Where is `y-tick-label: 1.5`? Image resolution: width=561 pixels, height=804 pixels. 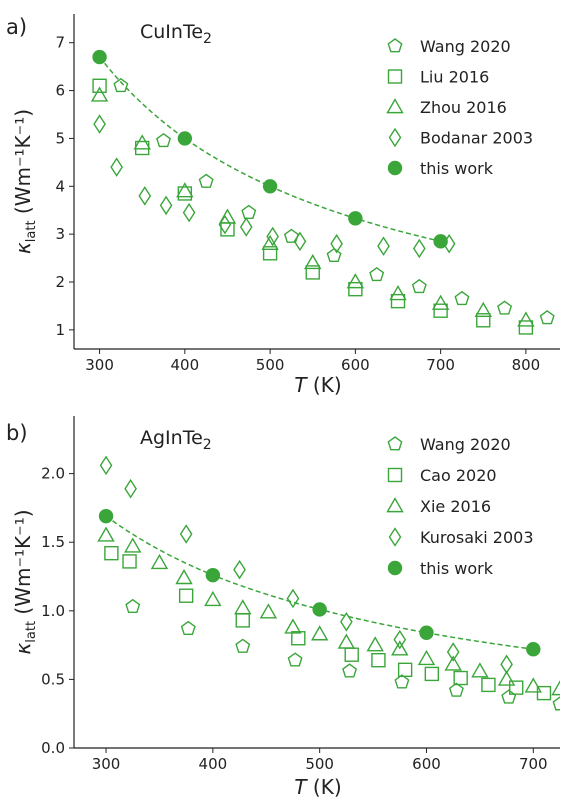 y-tick-label: 1.5 is located at coordinates (53, 542).